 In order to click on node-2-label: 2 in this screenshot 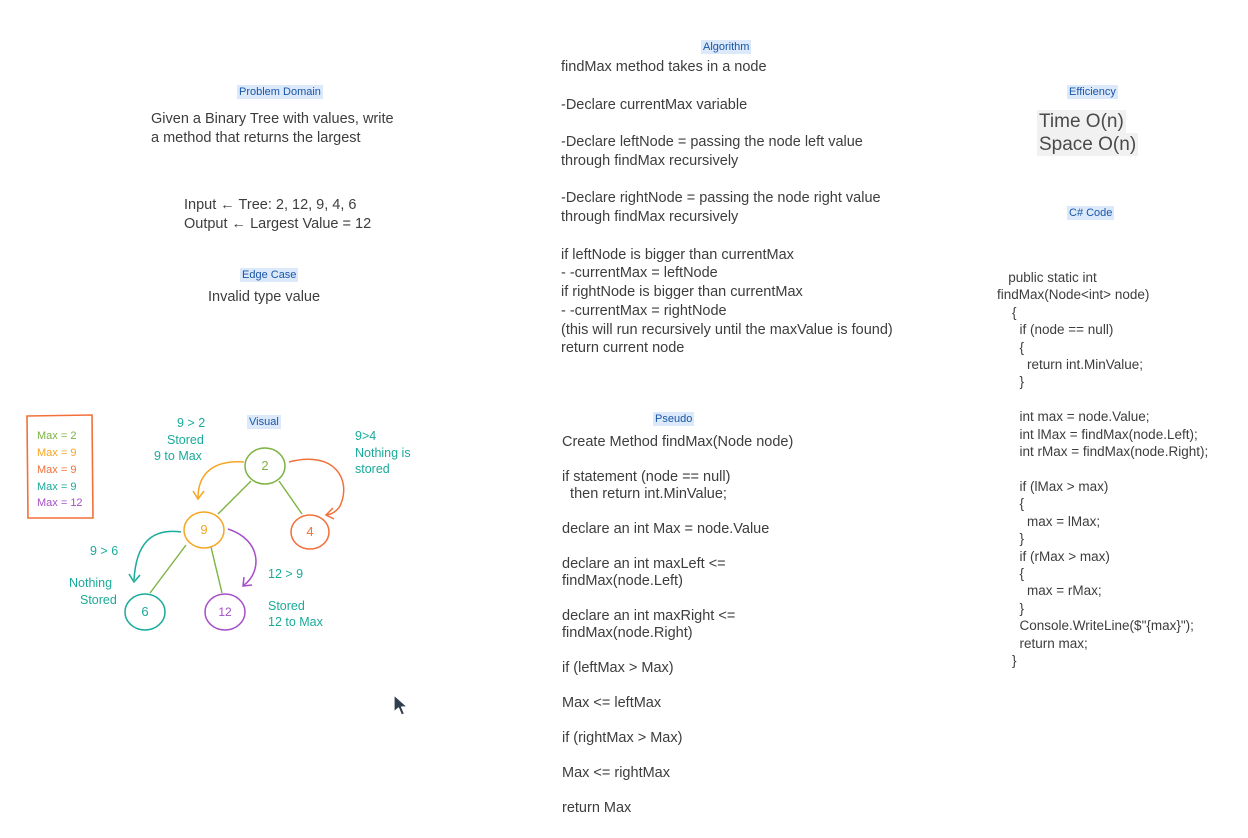, I will do `click(264, 465)`.